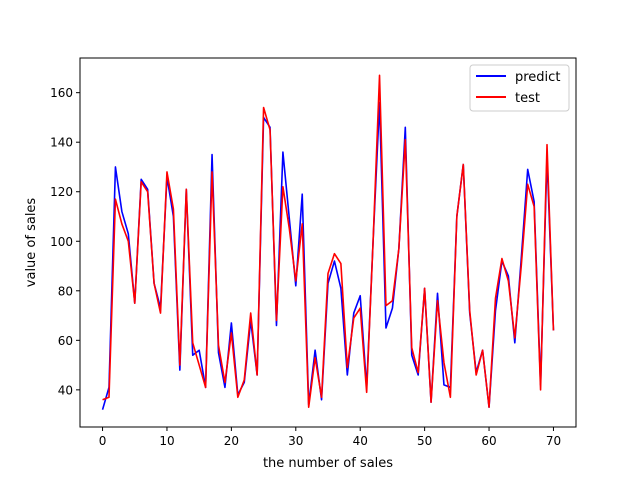  Describe the element at coordinates (31, 243) in the screenshot. I see `y-axis-label: value of sales` at that location.